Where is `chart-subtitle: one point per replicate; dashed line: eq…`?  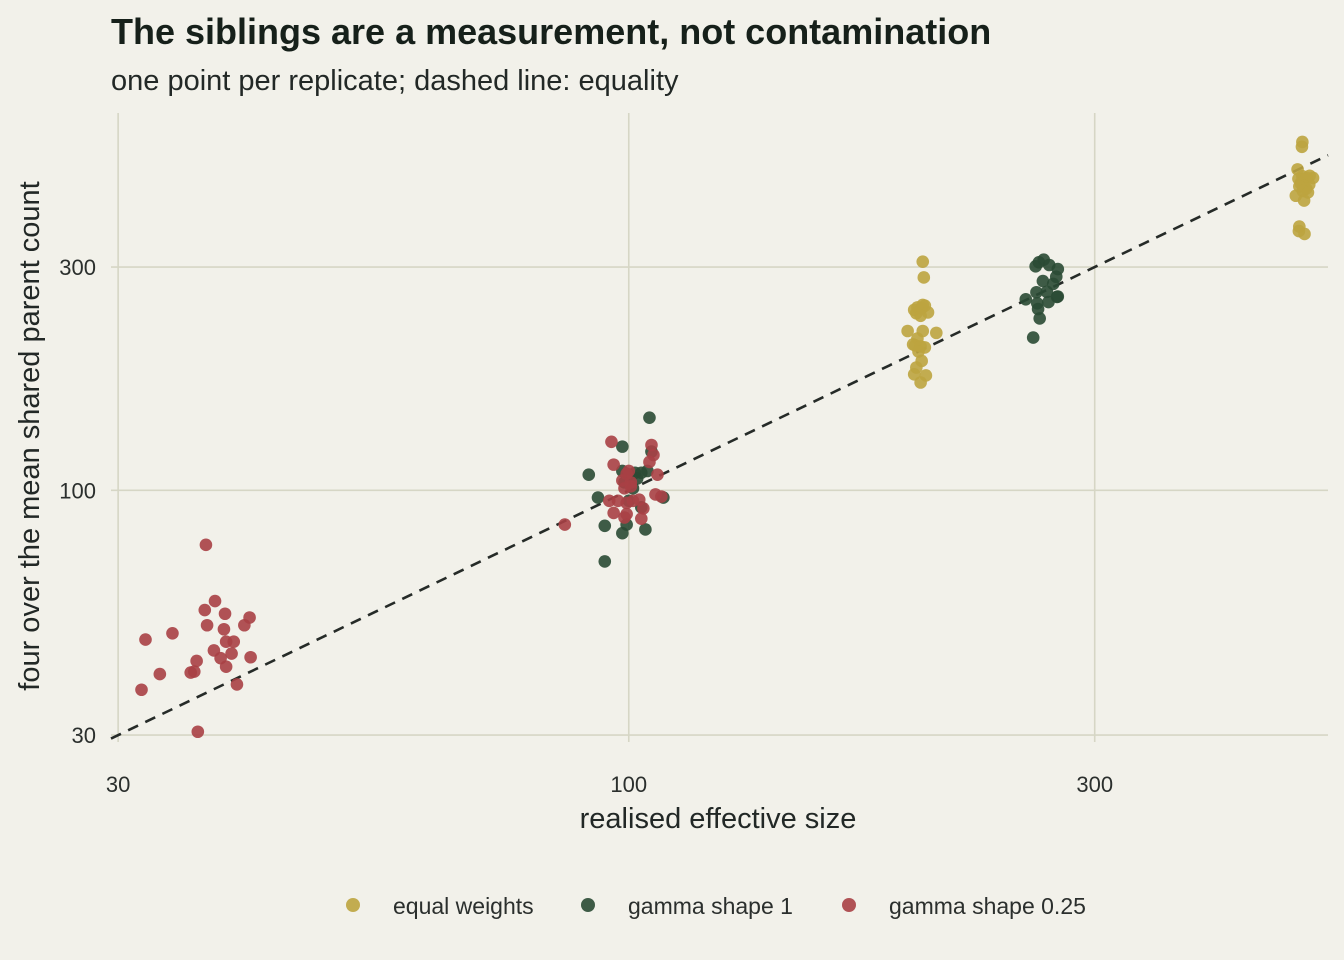 chart-subtitle: one point per replicate; dashed line: eq… is located at coordinates (395, 81).